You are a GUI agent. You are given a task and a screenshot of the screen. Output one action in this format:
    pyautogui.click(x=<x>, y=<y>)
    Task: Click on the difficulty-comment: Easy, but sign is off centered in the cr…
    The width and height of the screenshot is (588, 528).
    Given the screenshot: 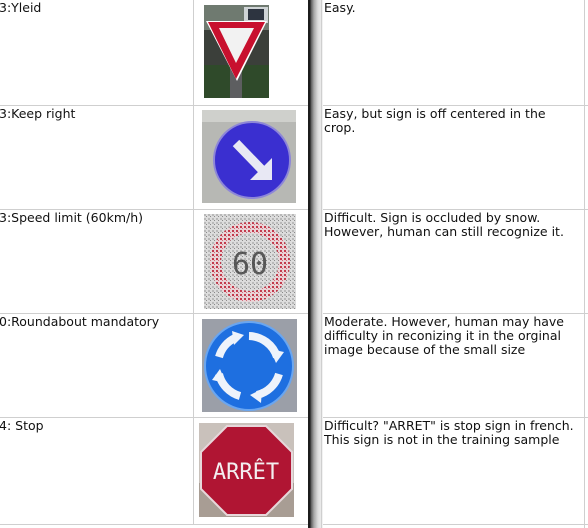 What is the action you would take?
    pyautogui.click(x=435, y=120)
    